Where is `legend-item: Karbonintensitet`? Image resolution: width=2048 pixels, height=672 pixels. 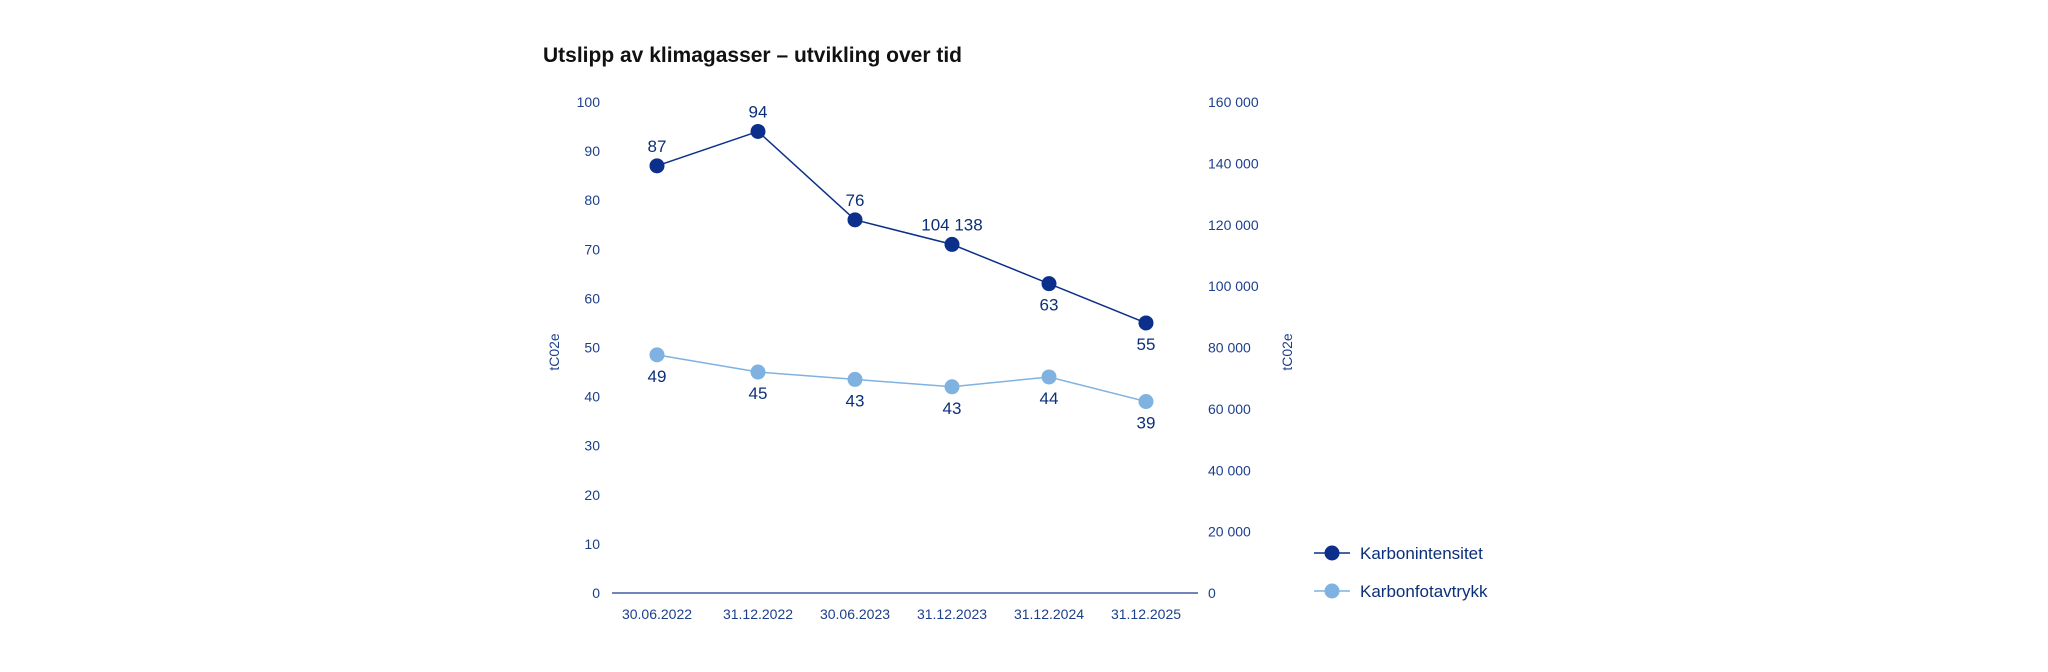
legend-item: Karbonintensitet is located at coordinates (1398, 553).